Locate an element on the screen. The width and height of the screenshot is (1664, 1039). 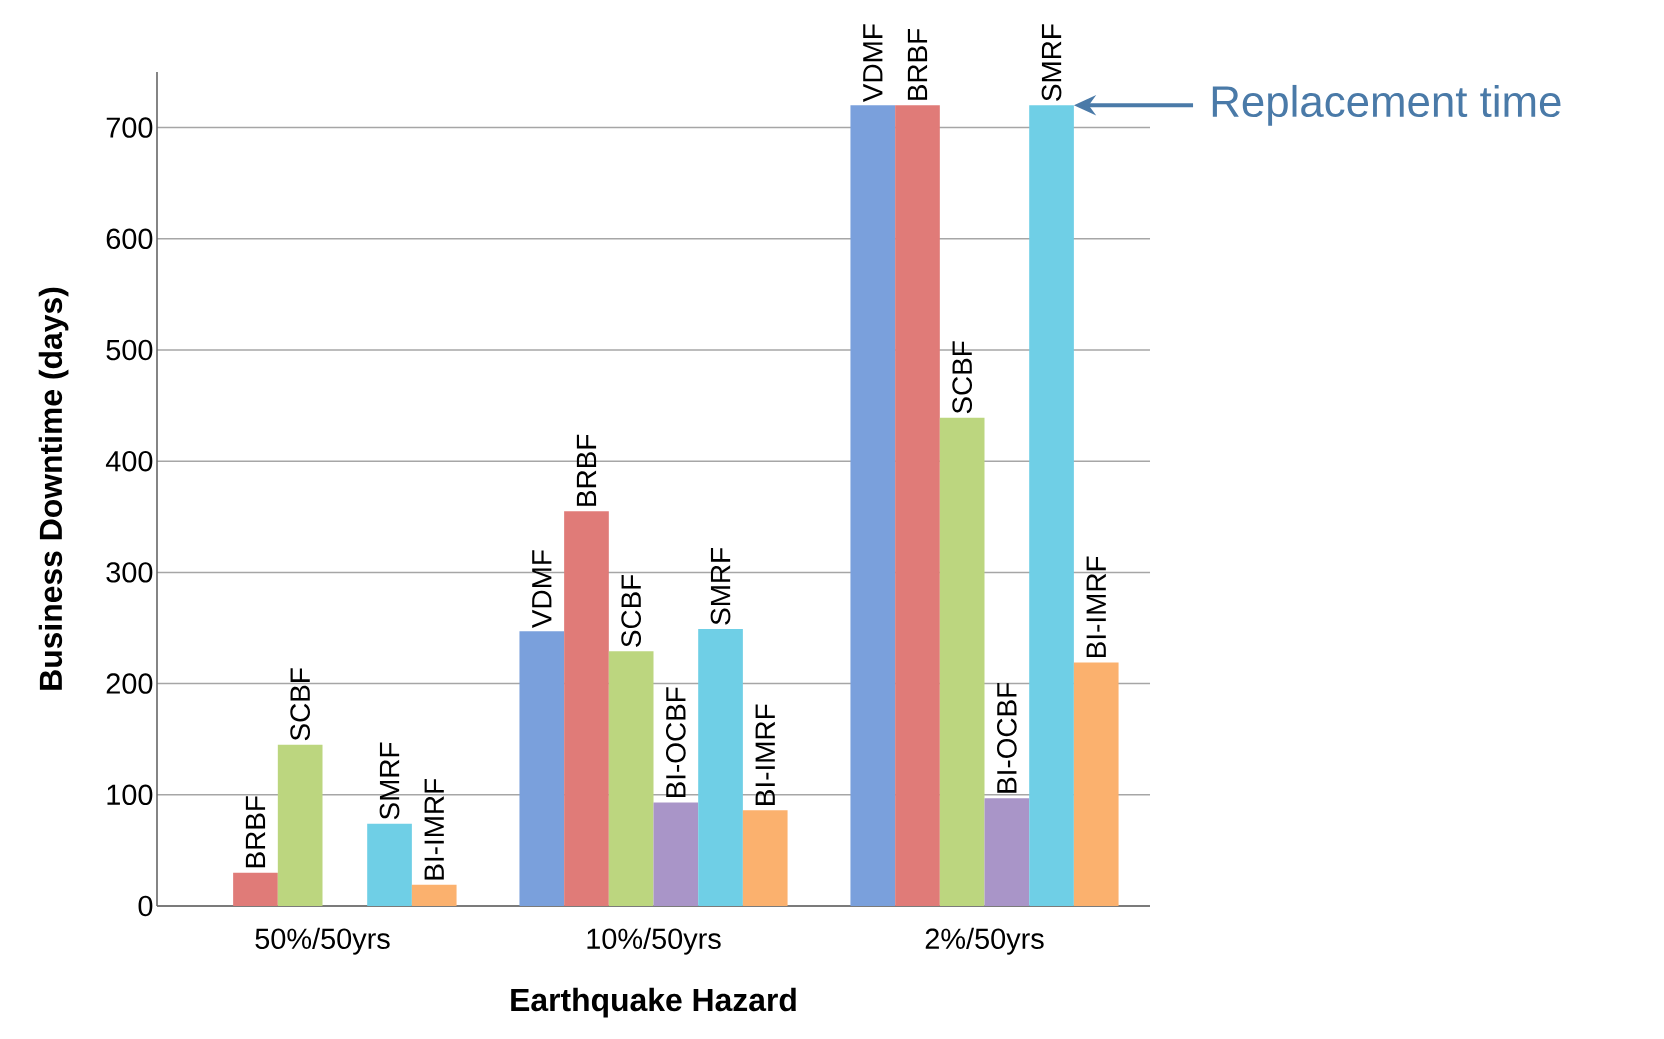
x-tick-label: 10%/50yrs is located at coordinates (654, 941).